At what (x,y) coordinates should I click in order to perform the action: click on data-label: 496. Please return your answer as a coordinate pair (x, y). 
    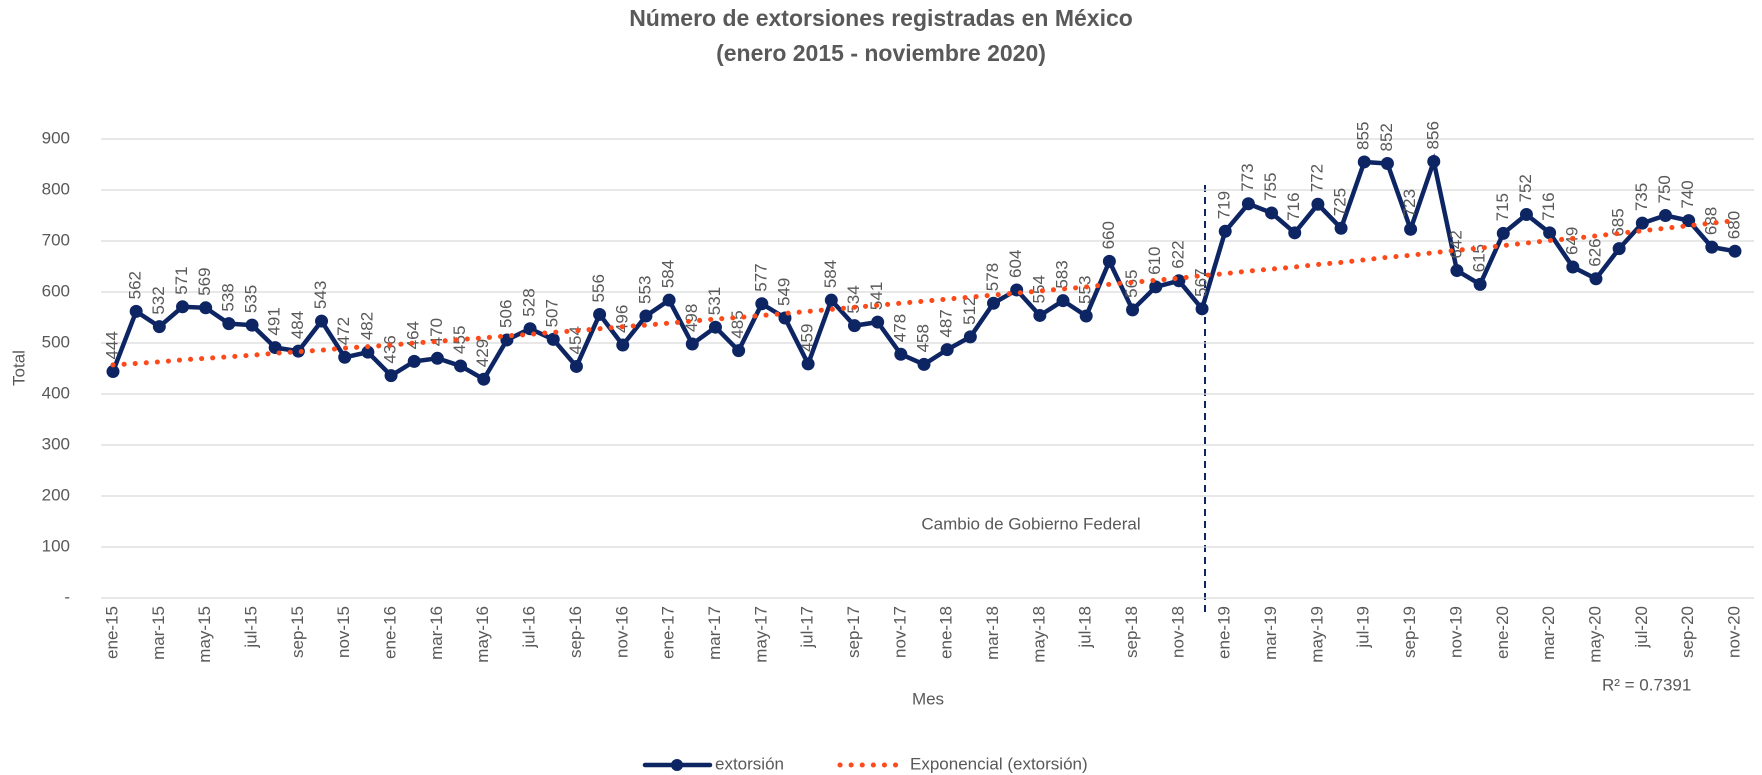
    Looking at the image, I should click on (621, 319).